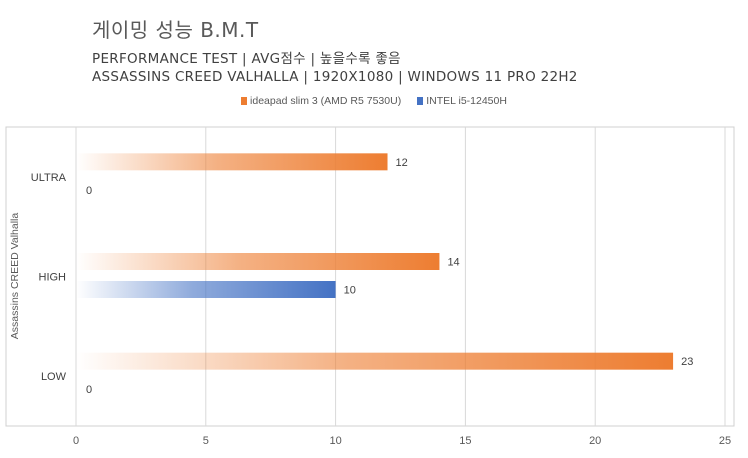  I want to click on data-label-high-series-0: 14, so click(453, 263).